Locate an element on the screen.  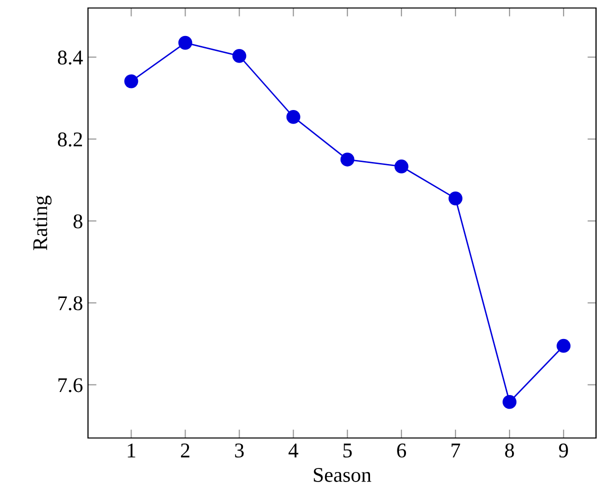
x-tick-label: 5 is located at coordinates (347, 451).